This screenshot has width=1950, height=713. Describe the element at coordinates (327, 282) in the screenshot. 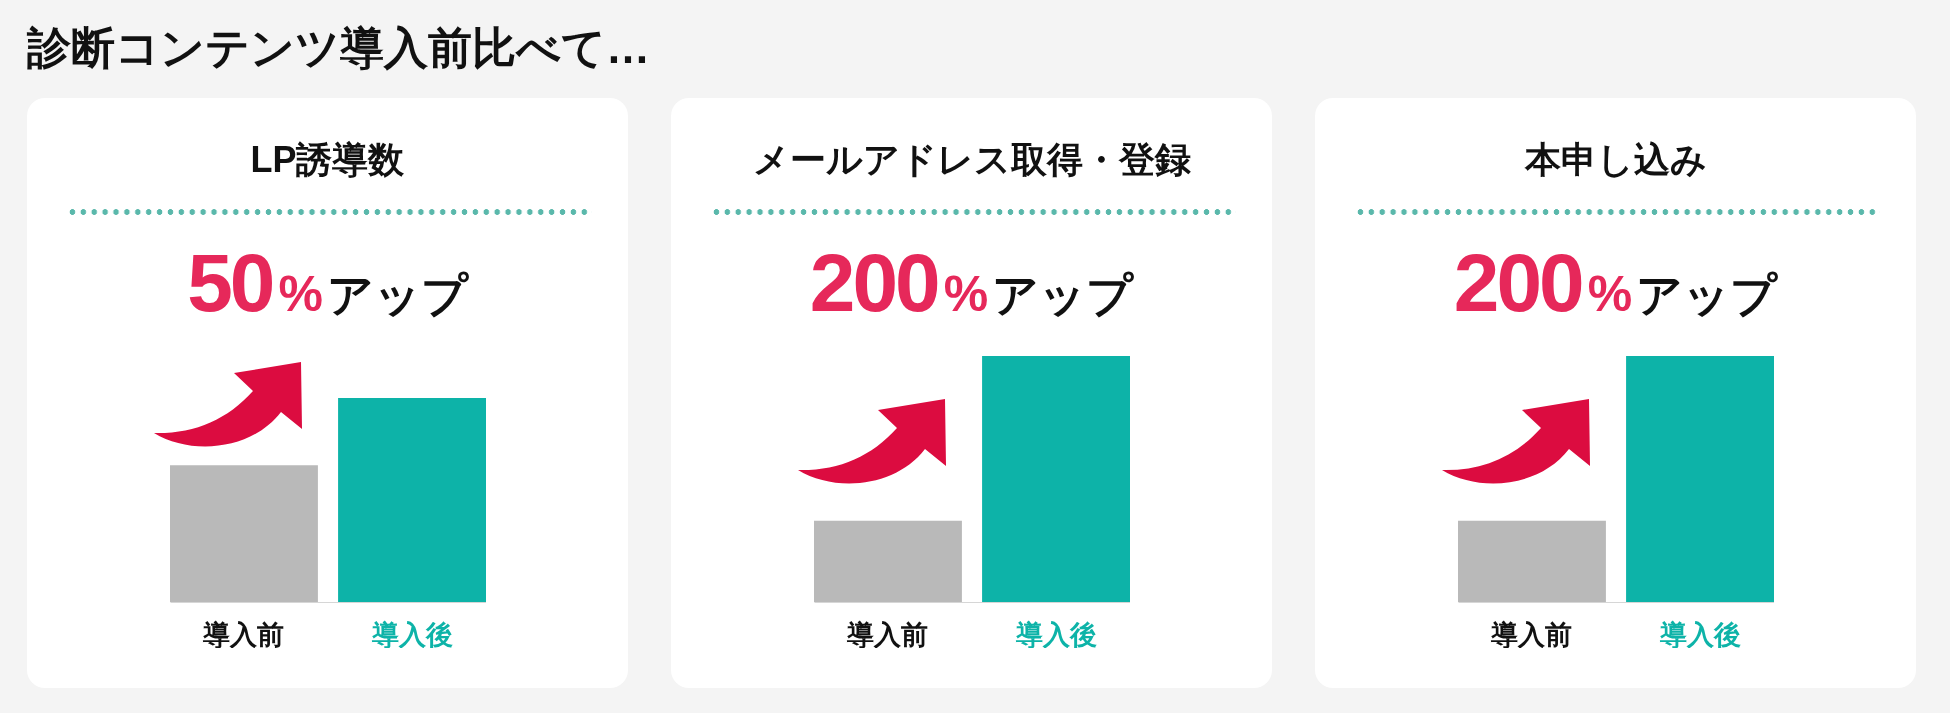

I see `chart-subtitle: 50%アップ` at that location.